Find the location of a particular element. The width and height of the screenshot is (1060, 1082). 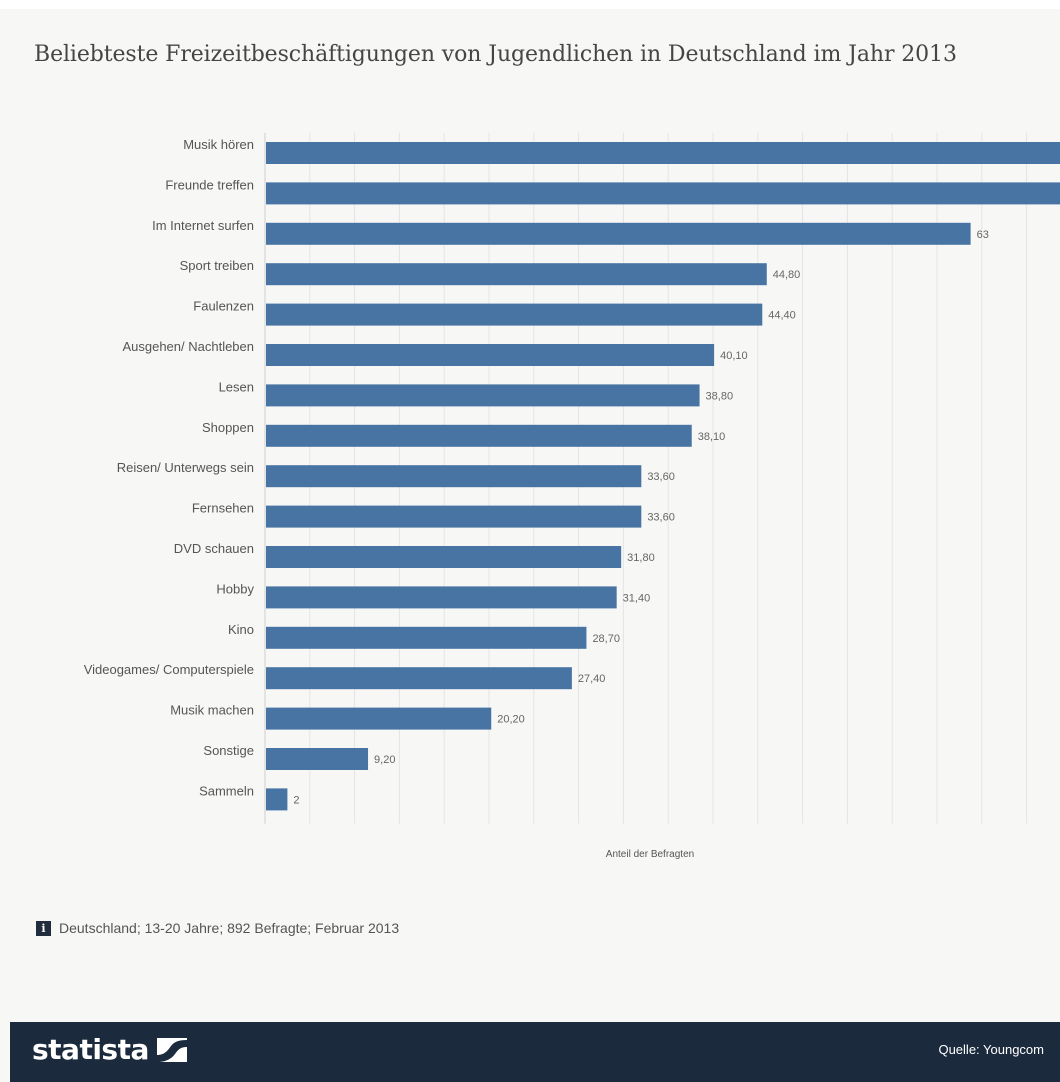

value-label: 31,40 is located at coordinates (637, 598).